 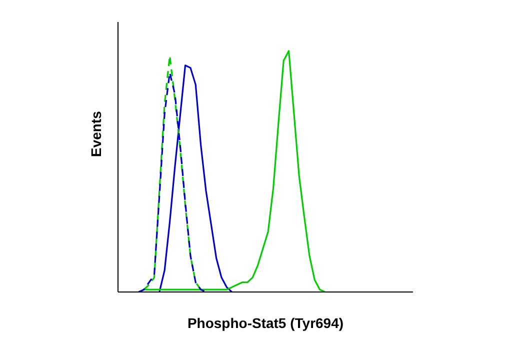 What do you see at coordinates (265, 323) in the screenshot?
I see `x-axis-title: Phospho-Stat5 (Tyr694)` at bounding box center [265, 323].